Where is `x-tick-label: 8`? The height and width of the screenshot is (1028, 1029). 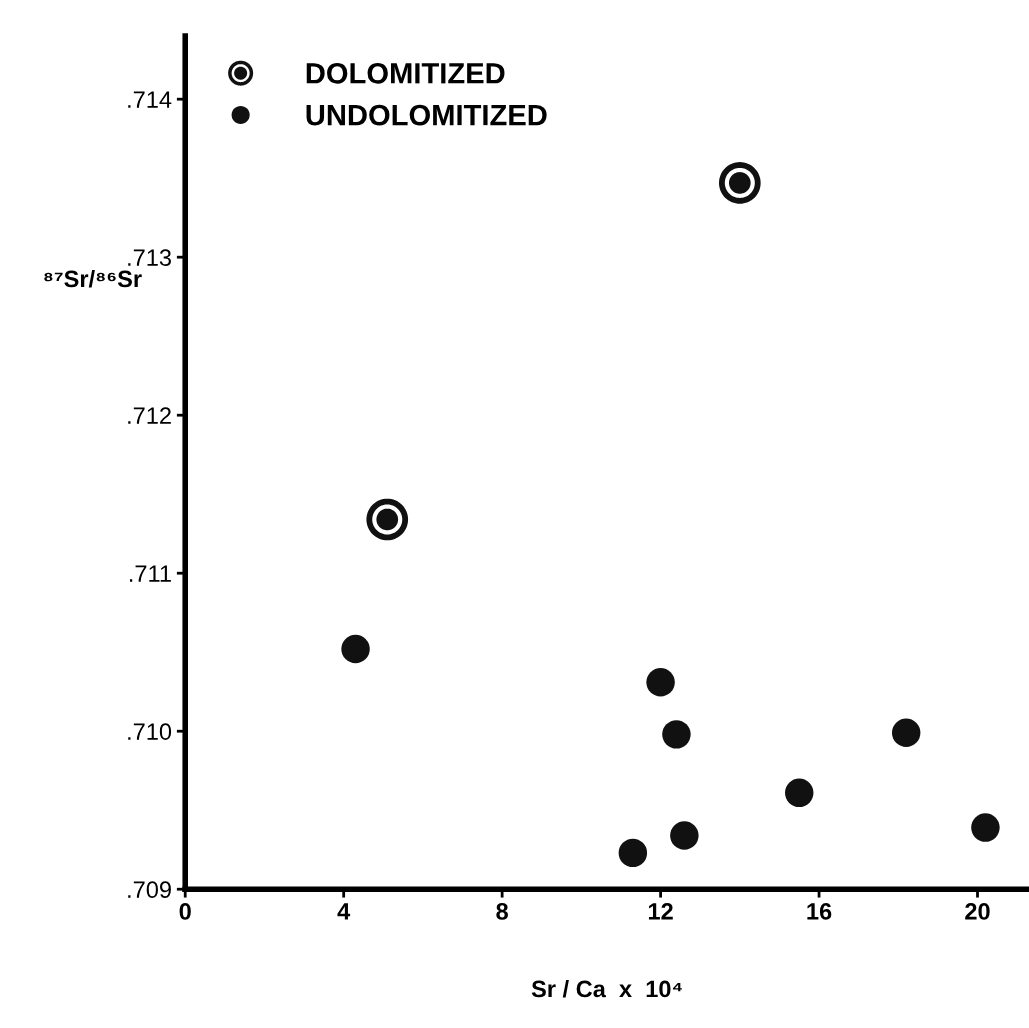
x-tick-label: 8 is located at coordinates (502, 911).